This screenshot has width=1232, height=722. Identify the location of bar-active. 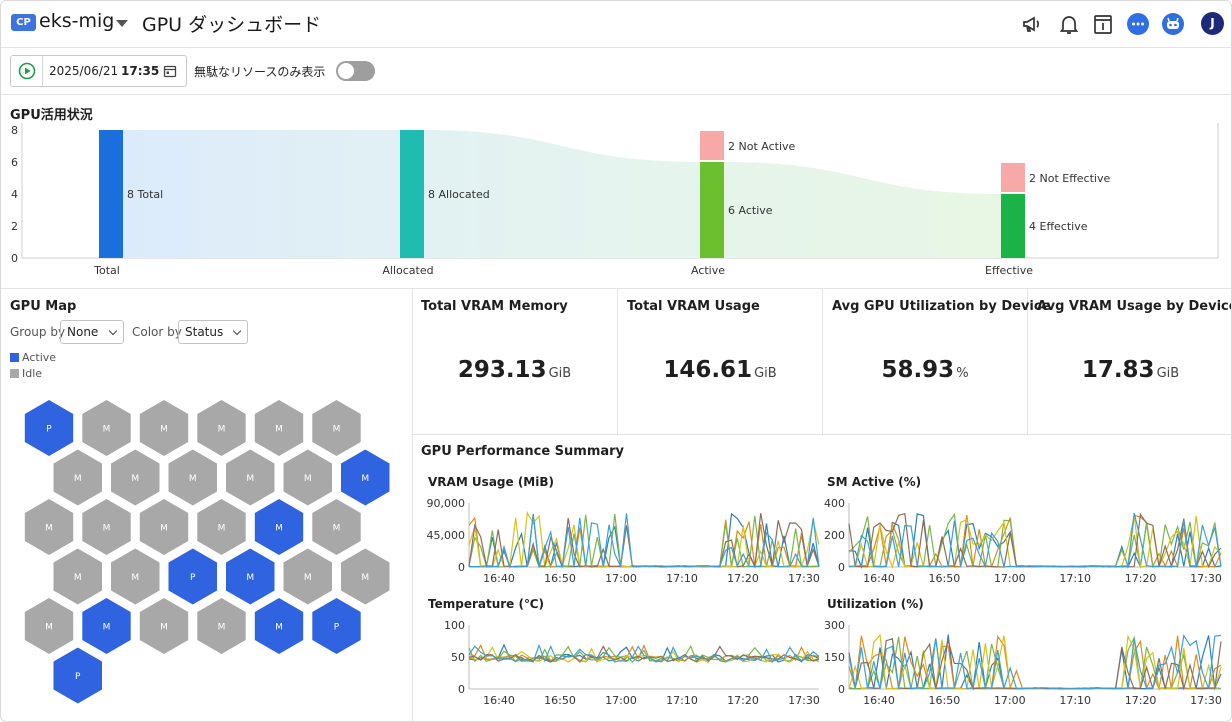
(712, 210).